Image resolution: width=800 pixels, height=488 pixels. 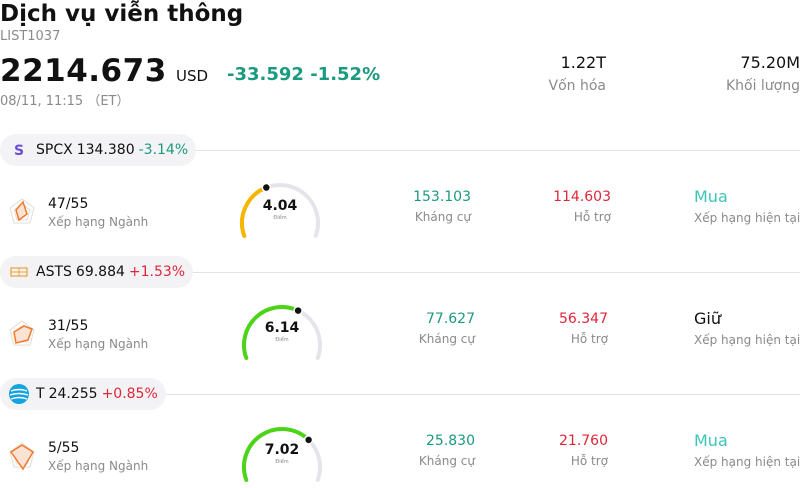 What do you see at coordinates (40, 394) in the screenshot?
I see `stock-symbol: T` at bounding box center [40, 394].